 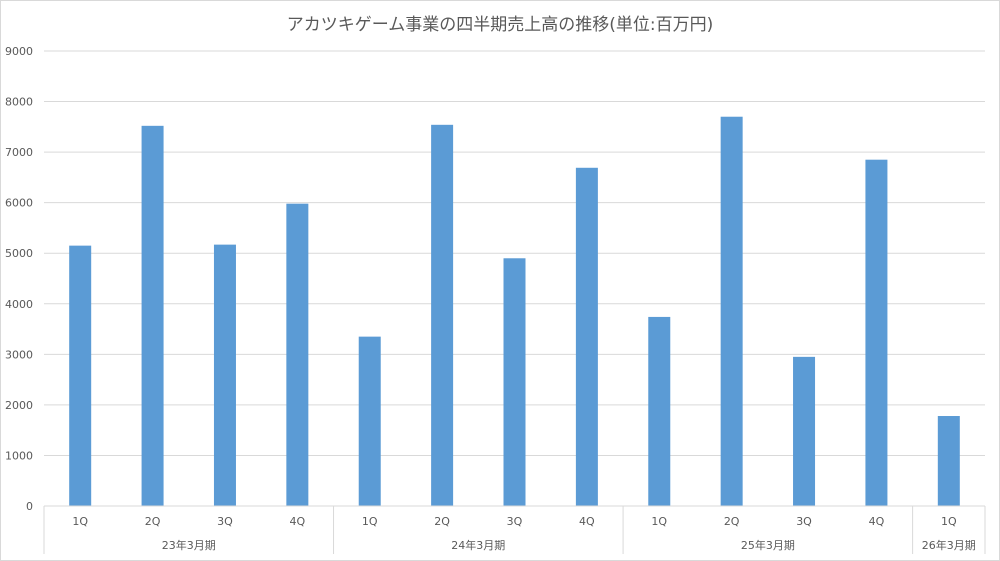 I want to click on y-tick-label: 2000, so click(x=19, y=405).